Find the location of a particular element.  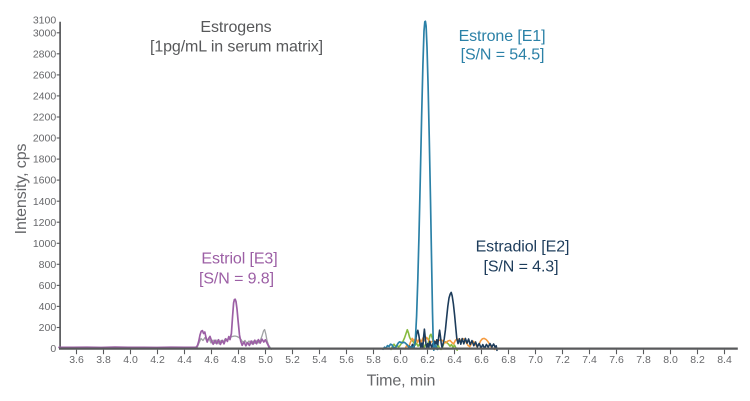

svg-text: 7.8 is located at coordinates (643, 360).